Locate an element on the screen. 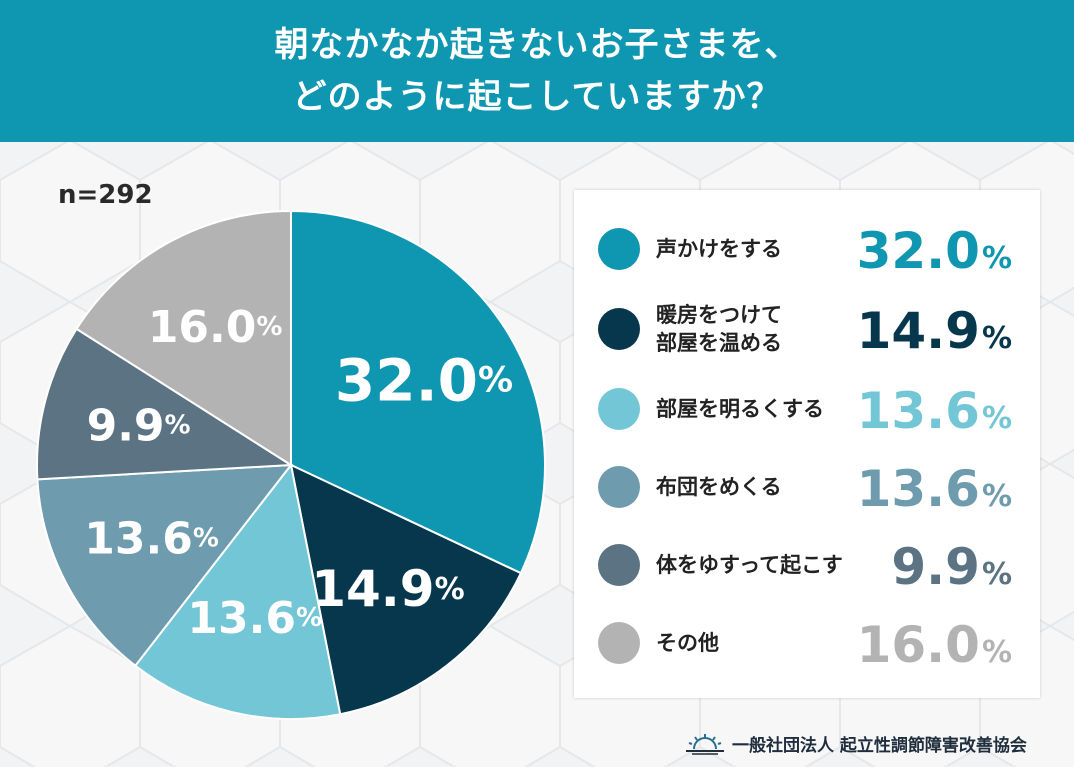 This screenshot has height=767, width=1074. legend-label: 部屋を明るくする is located at coordinates (761, 409).